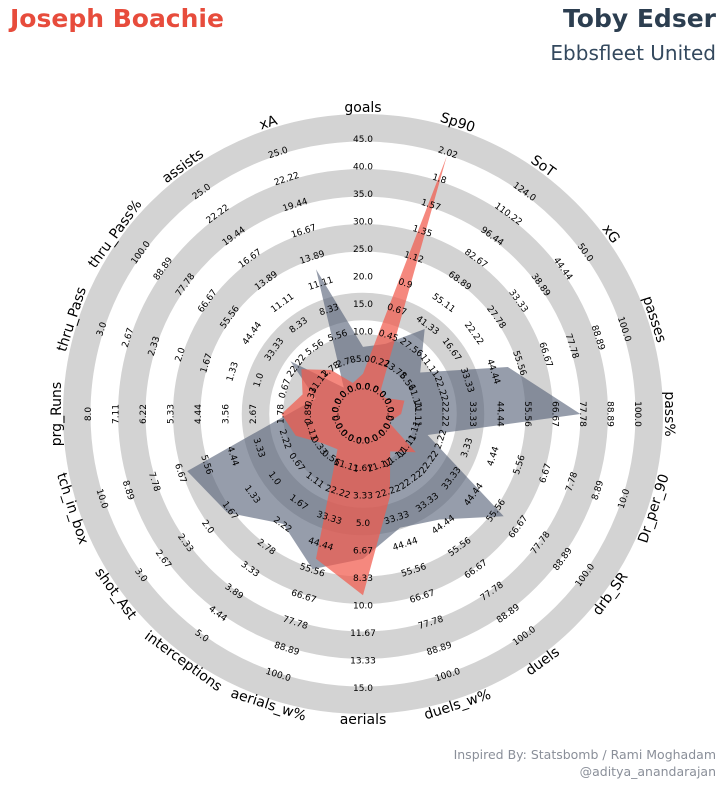 Image resolution: width=725 pixels, height=792 pixels. What do you see at coordinates (364, 376) in the screenshot?
I see `series-area-player1` at bounding box center [364, 376].